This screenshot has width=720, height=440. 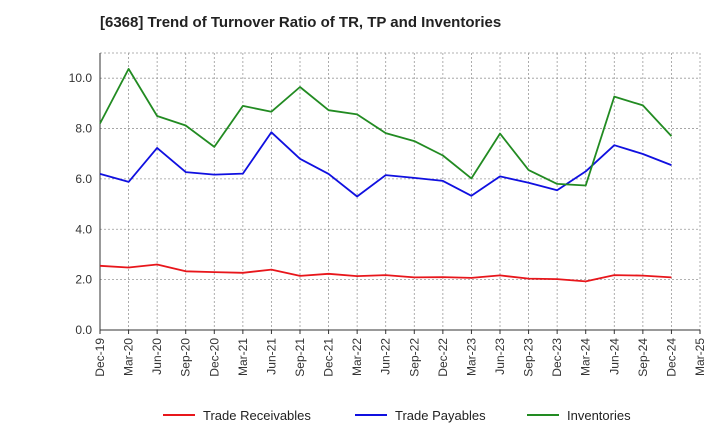 I want to click on y-tick-label: 4.0, so click(x=83, y=229).